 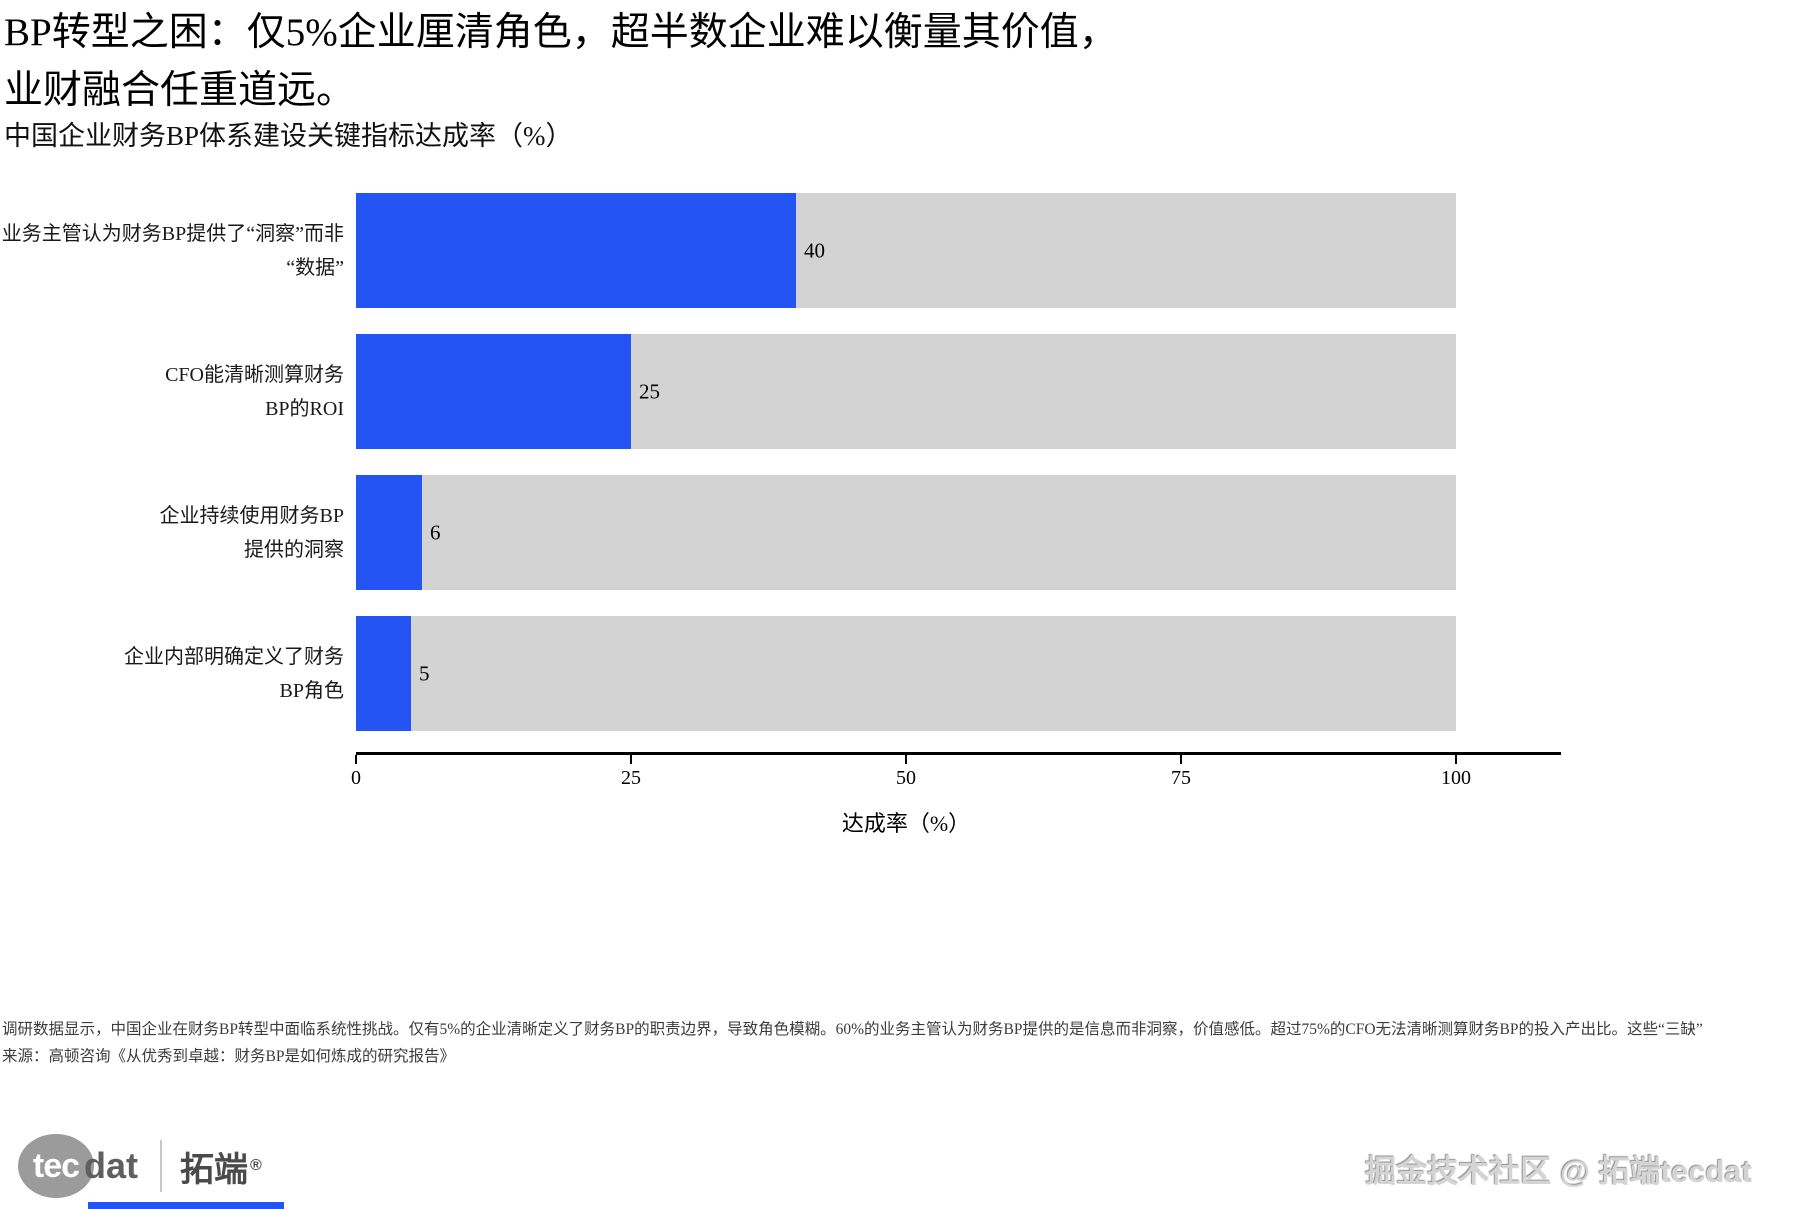 I want to click on x-axis-line, so click(x=958, y=753).